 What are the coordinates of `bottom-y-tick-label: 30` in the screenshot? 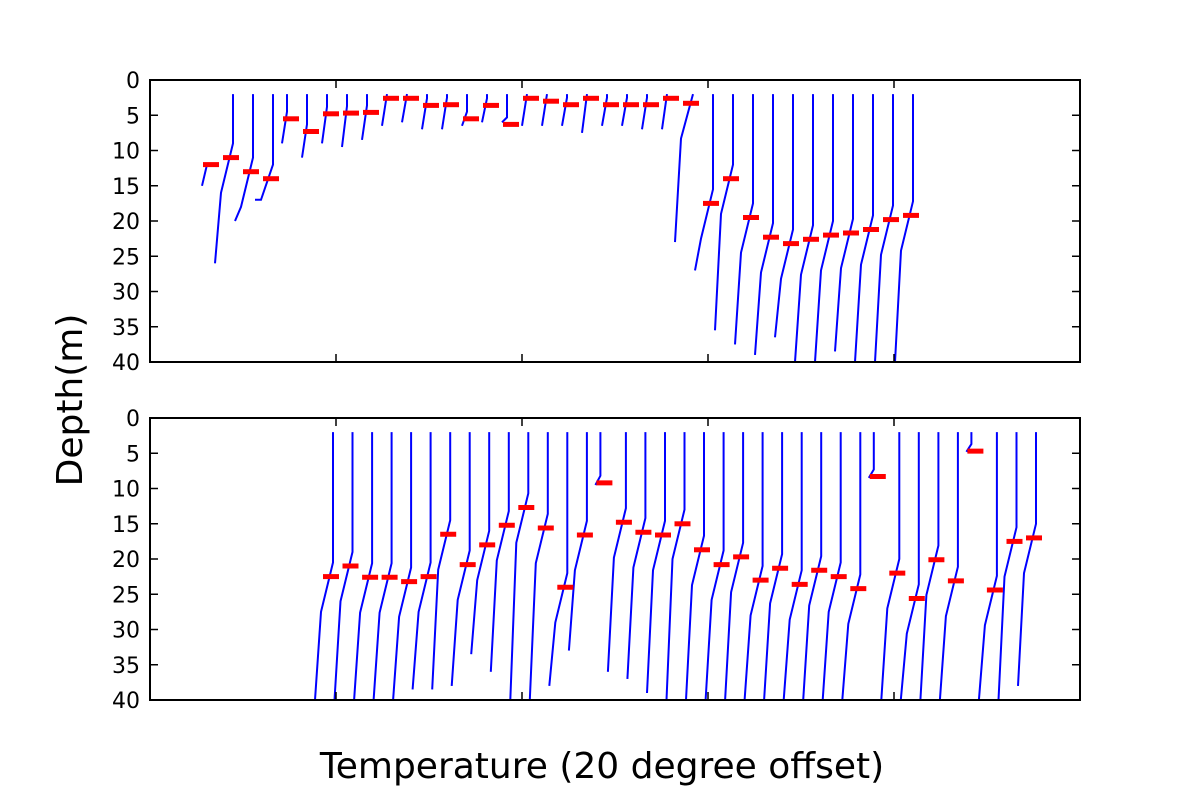 It's located at (126, 631).